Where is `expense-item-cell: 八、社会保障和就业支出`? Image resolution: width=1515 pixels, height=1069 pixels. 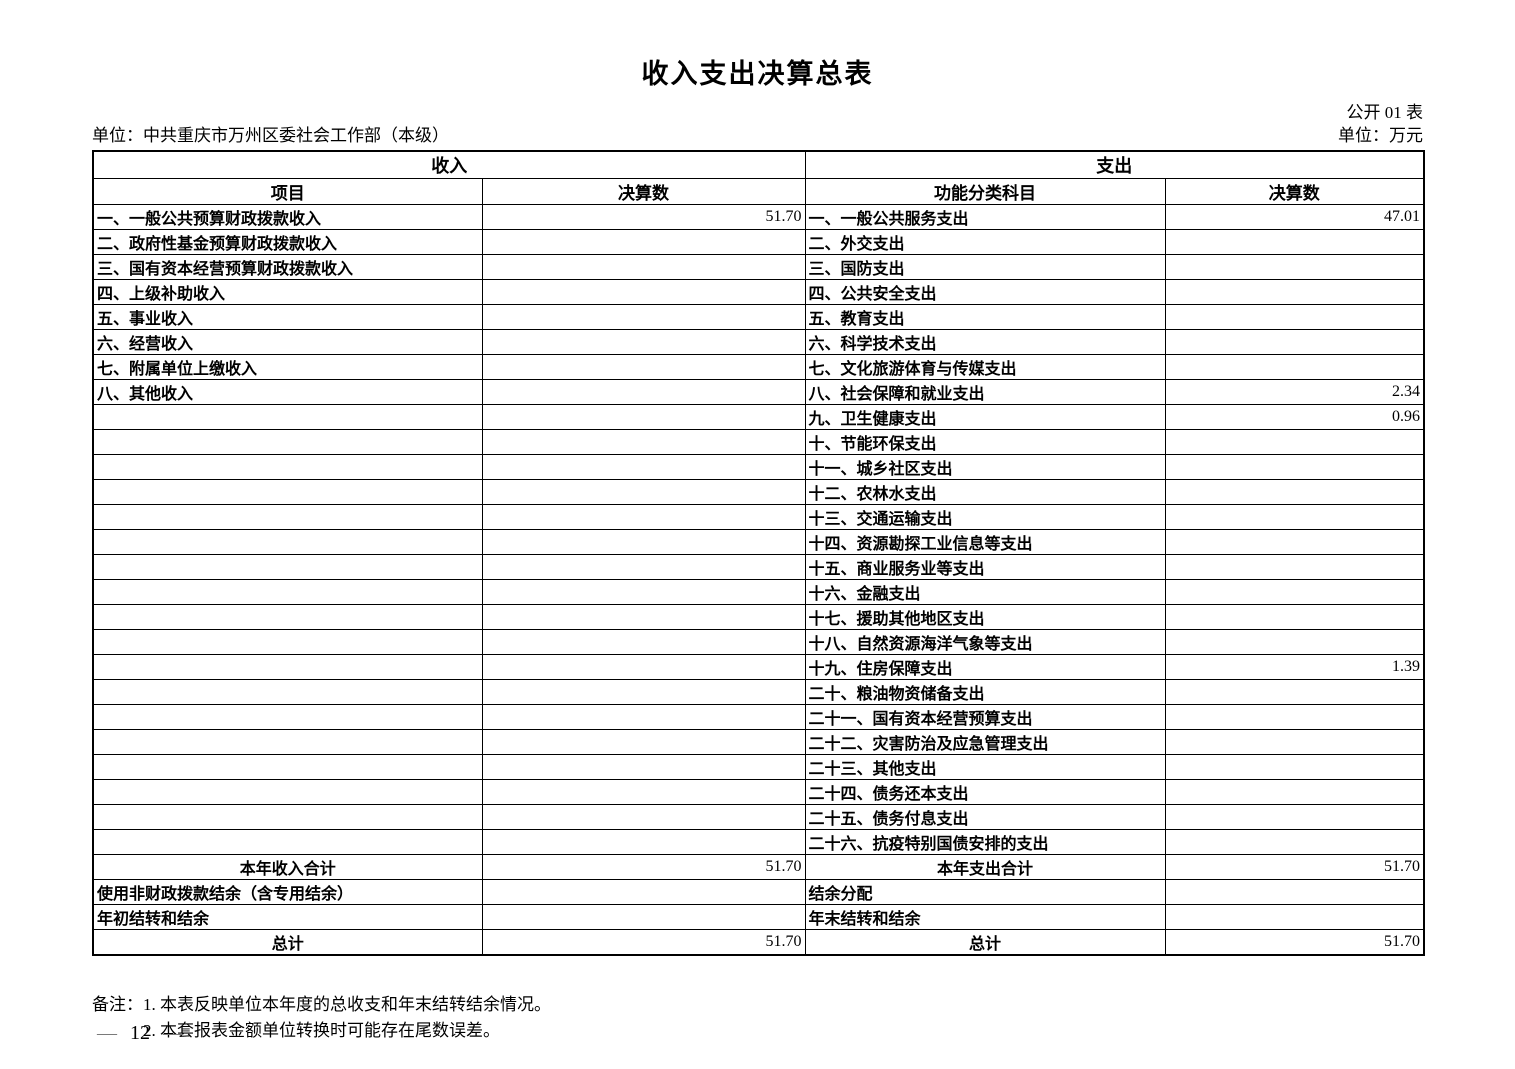
expense-item-cell: 八、社会保障和就业支出 is located at coordinates (985, 392).